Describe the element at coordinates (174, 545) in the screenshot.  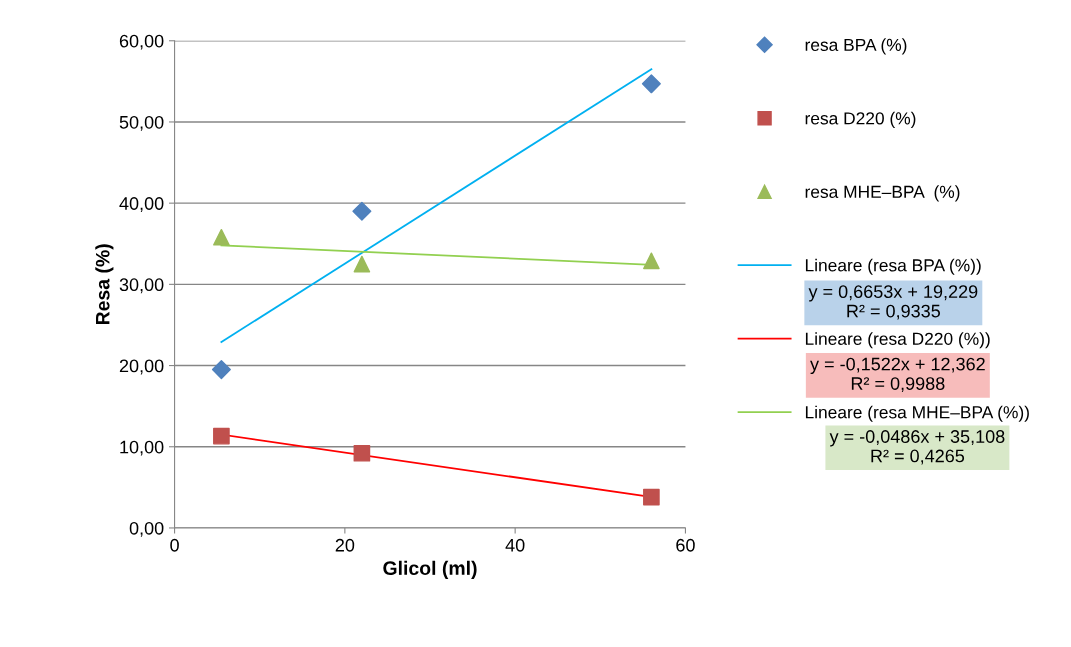
I see `x-tick-label: 0` at that location.